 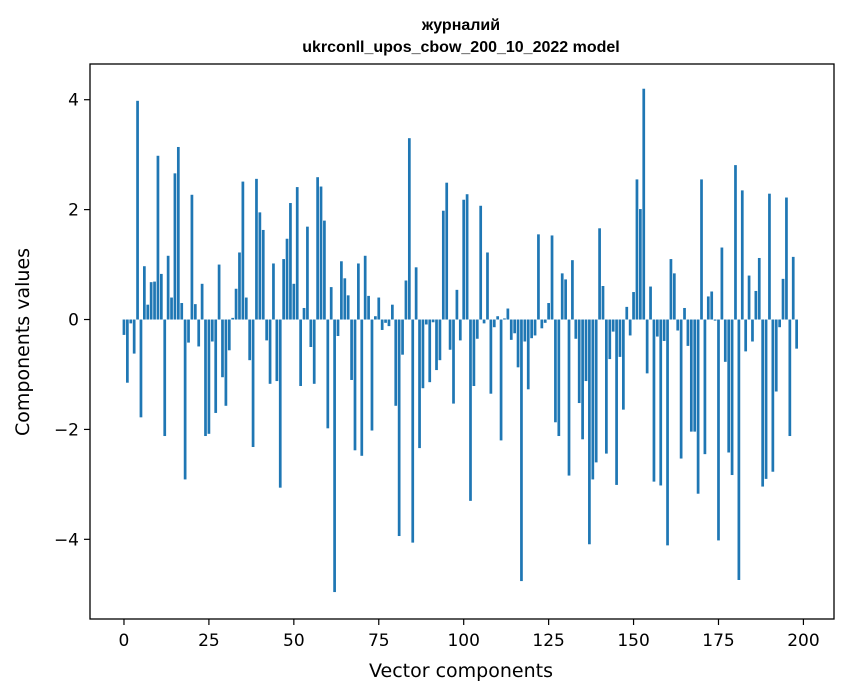 What do you see at coordinates (124, 641) in the screenshot?
I see `x-tick-label: 0` at bounding box center [124, 641].